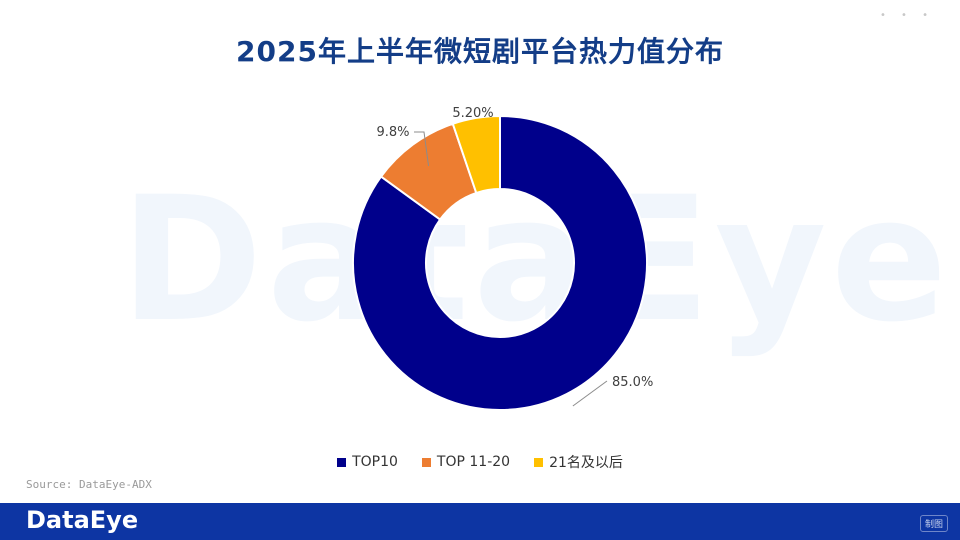 Image resolution: width=960 pixels, height=540 pixels. Describe the element at coordinates (82, 520) in the screenshot. I see `footer-logo: DataEye` at that location.